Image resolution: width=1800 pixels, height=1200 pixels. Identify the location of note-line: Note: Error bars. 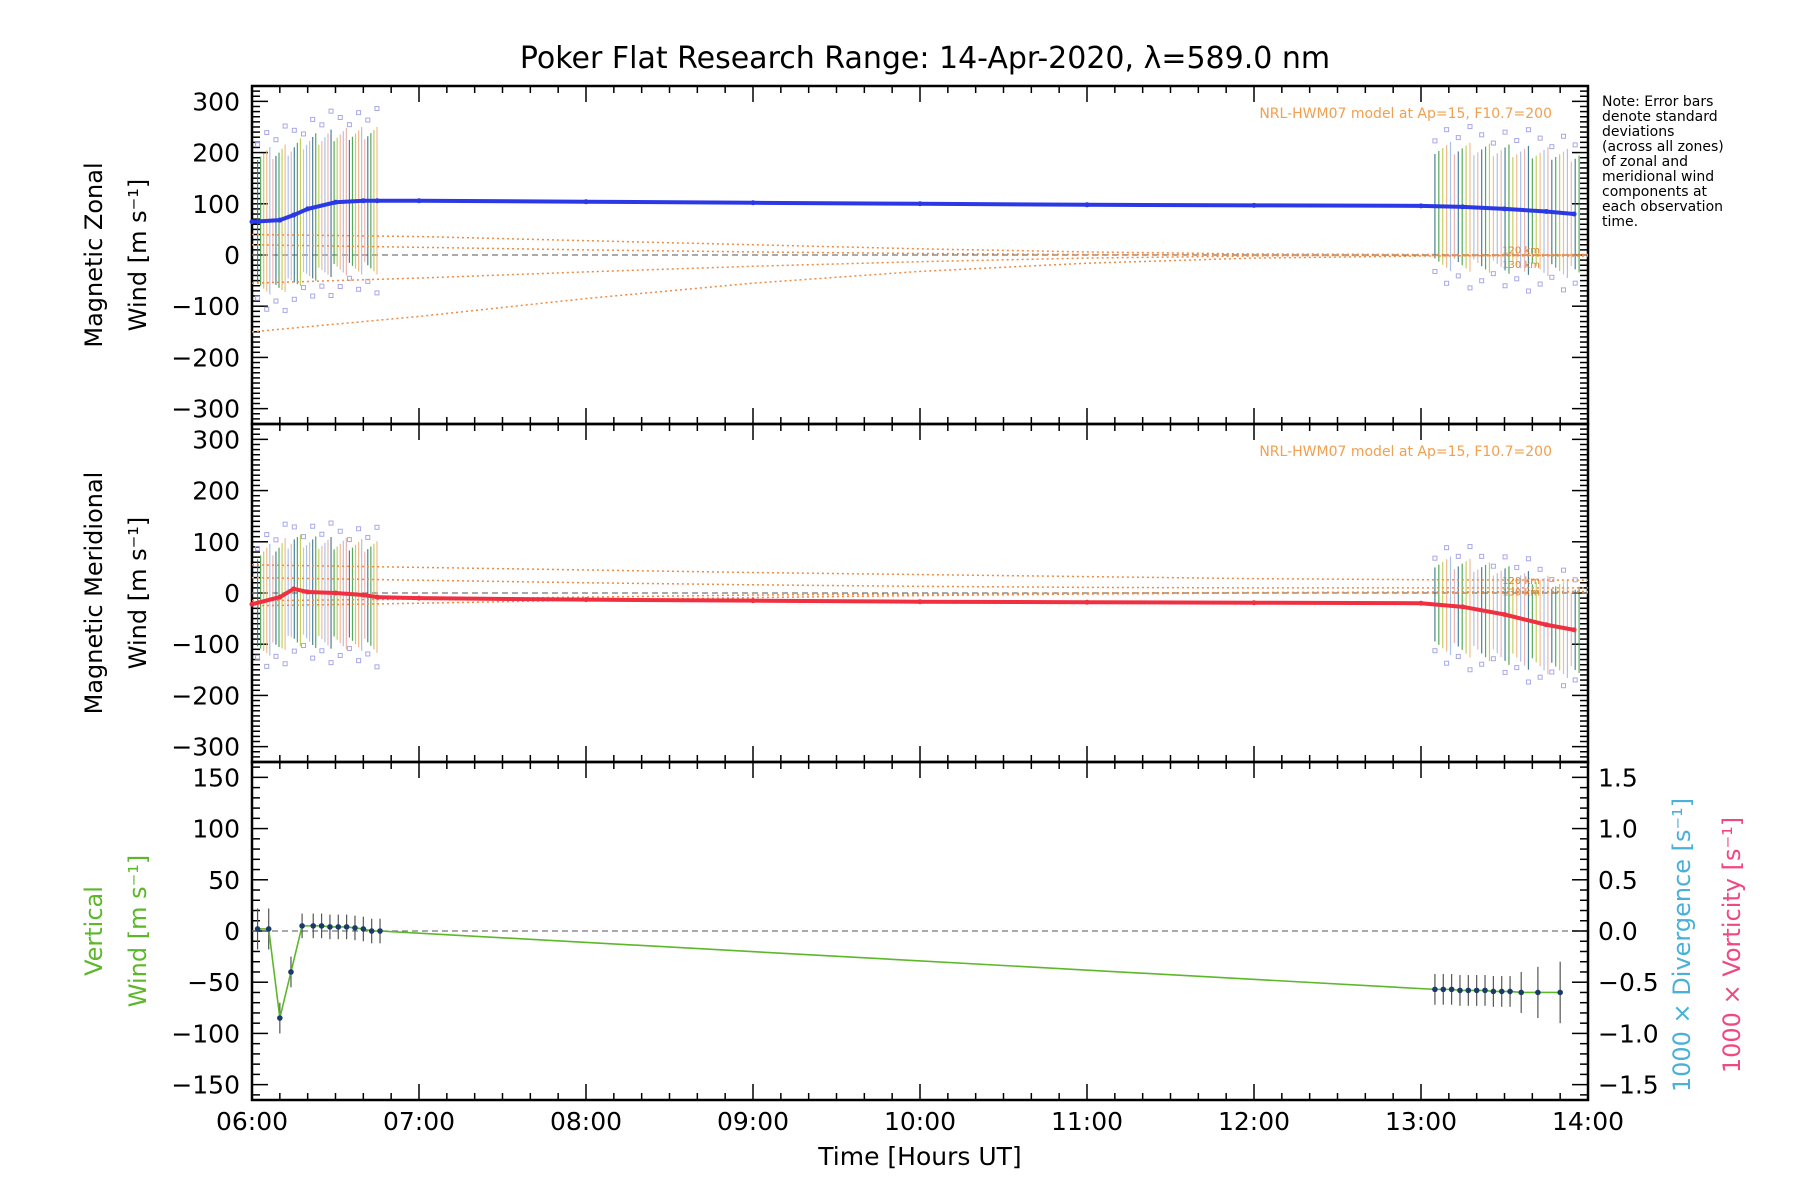
(1657, 102).